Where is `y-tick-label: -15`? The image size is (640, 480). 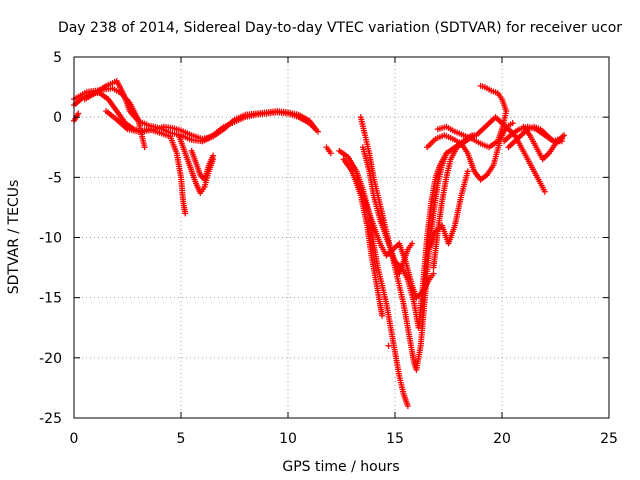 y-tick-label: -15 is located at coordinates (50, 299).